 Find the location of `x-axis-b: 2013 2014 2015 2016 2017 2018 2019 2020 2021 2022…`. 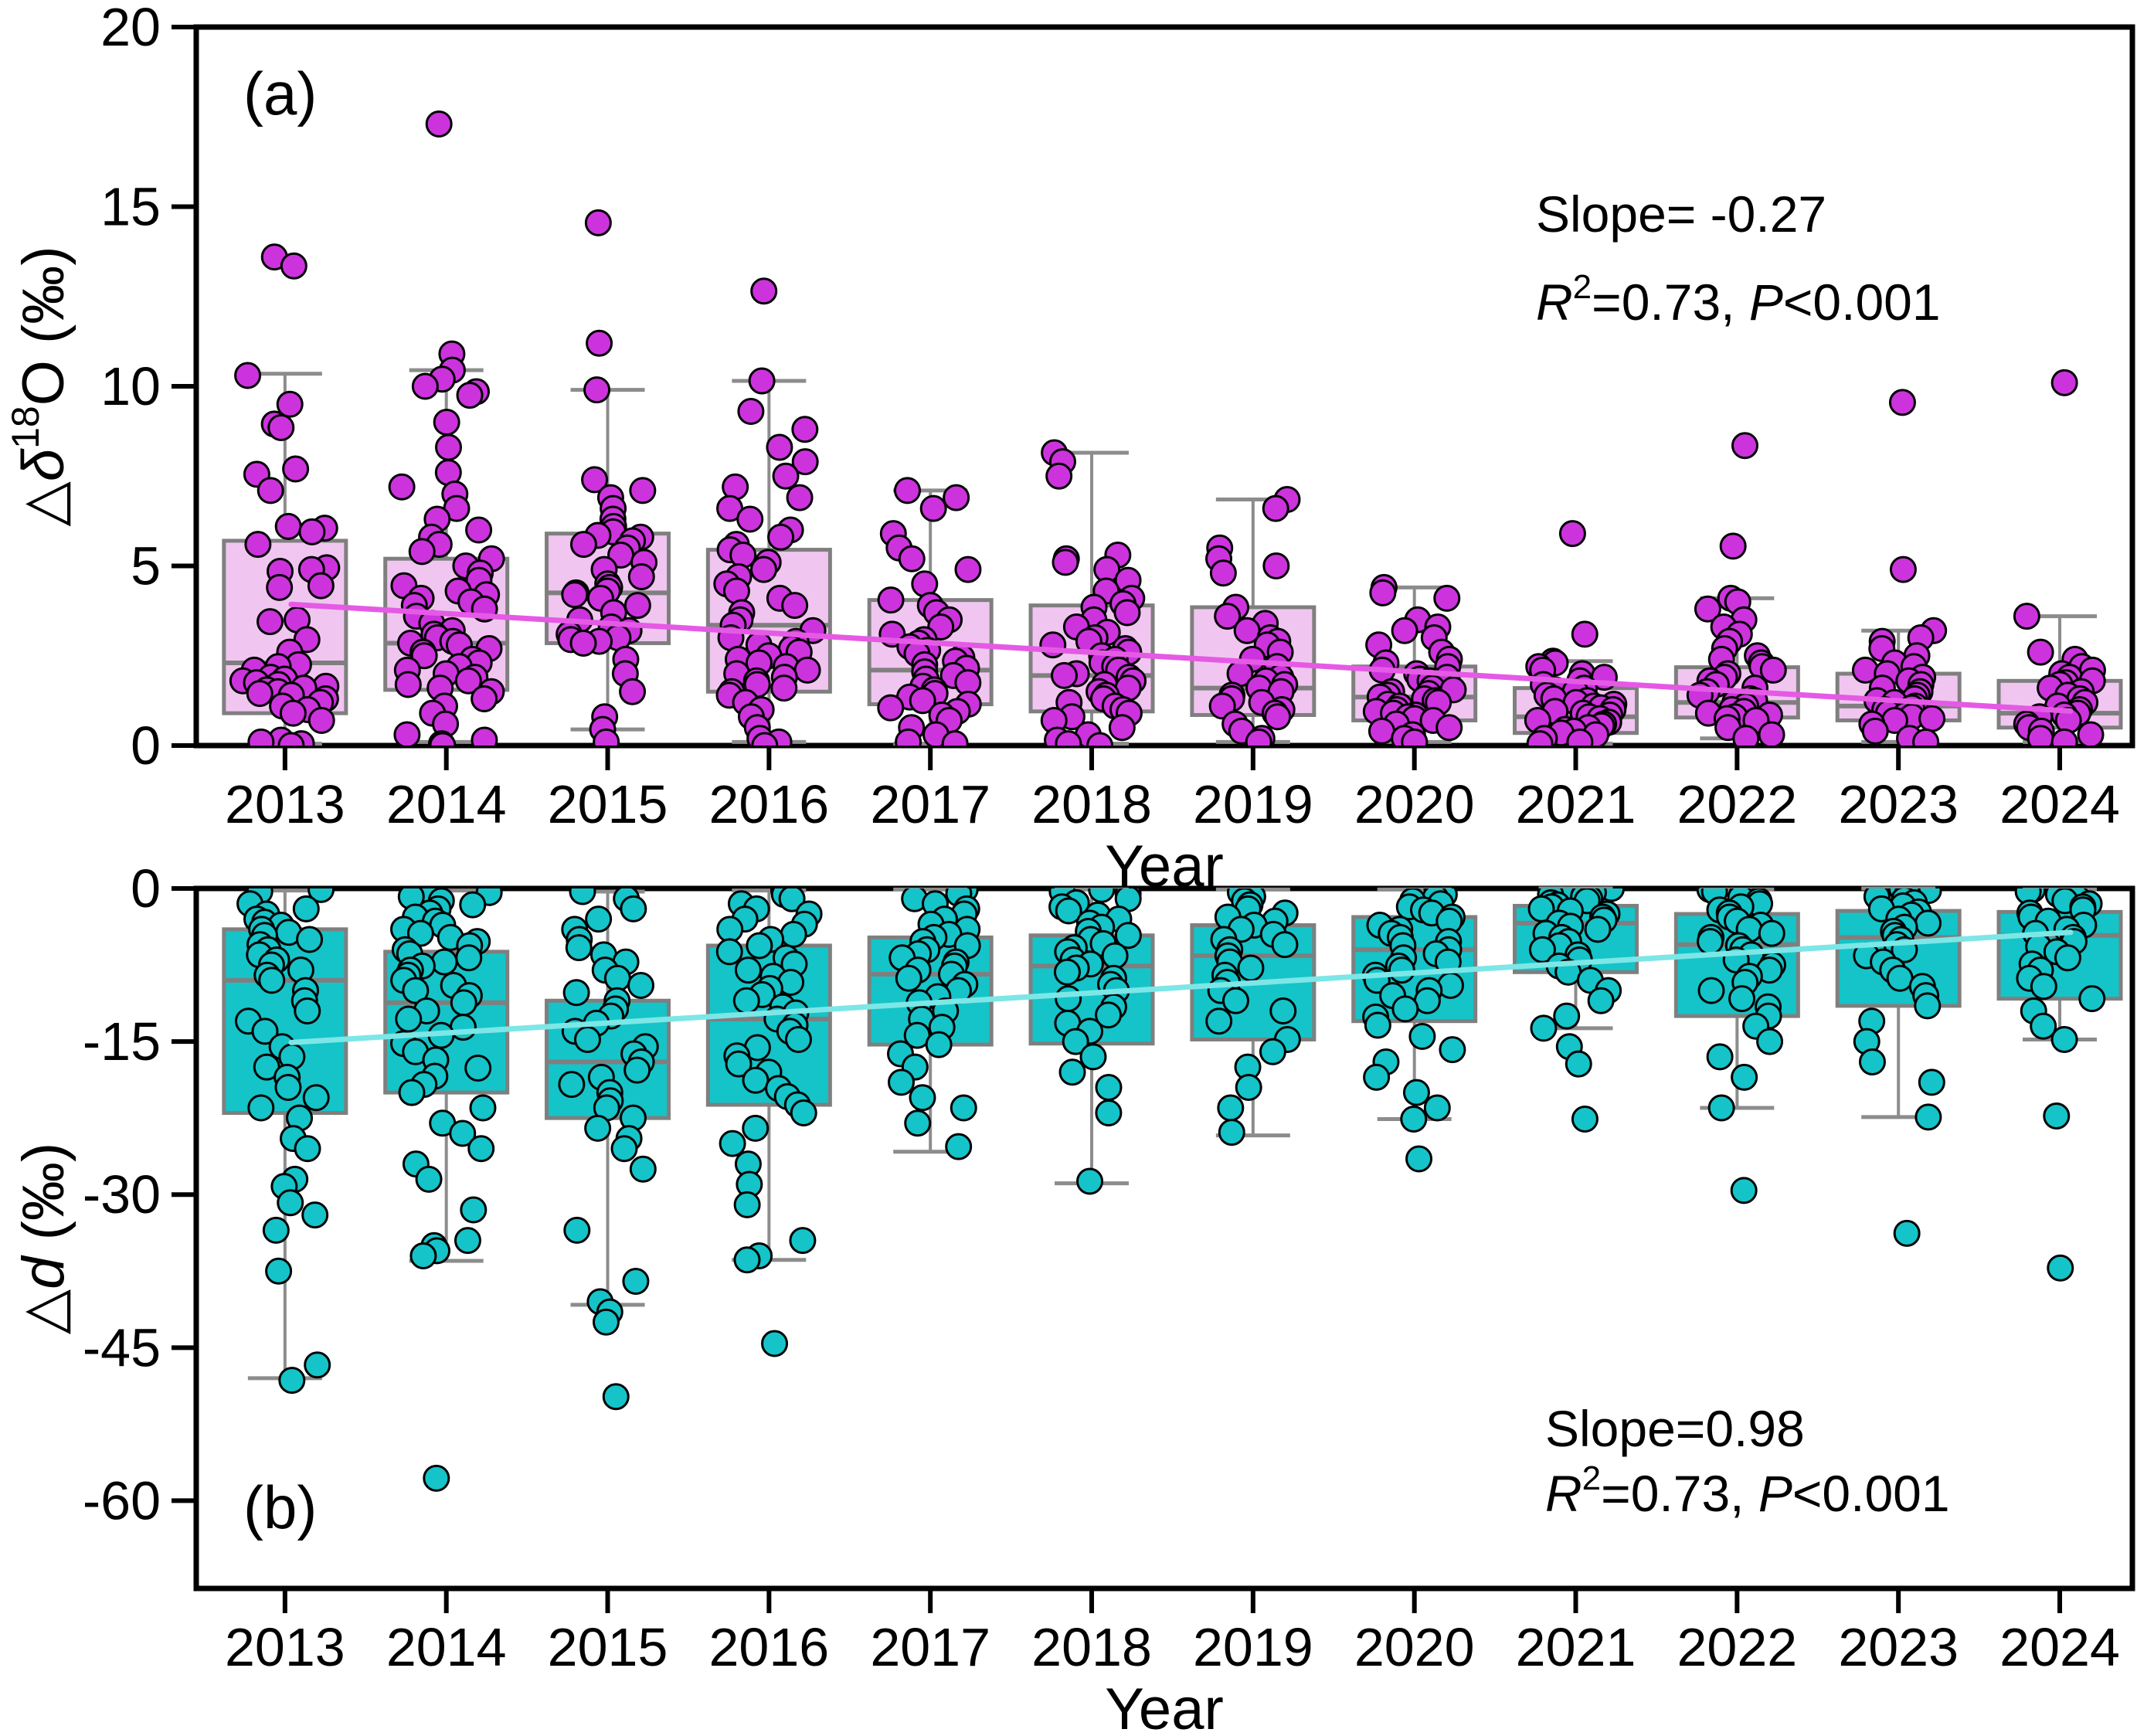

x-axis-b: 2013 2014 2015 2016 2017 2018 2019 2020 2021 2022… is located at coordinates (1172, 1632).